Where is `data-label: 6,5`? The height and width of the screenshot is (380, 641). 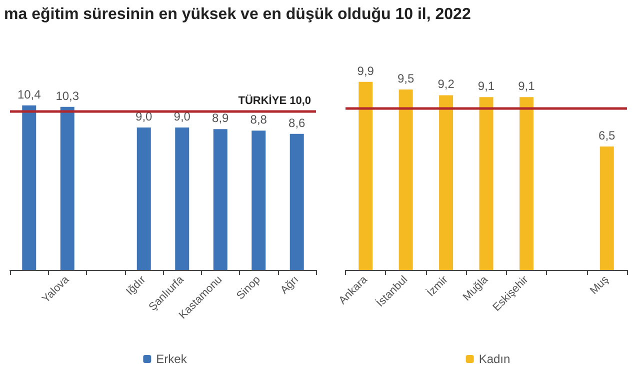
data-label: 6,5 is located at coordinates (607, 135).